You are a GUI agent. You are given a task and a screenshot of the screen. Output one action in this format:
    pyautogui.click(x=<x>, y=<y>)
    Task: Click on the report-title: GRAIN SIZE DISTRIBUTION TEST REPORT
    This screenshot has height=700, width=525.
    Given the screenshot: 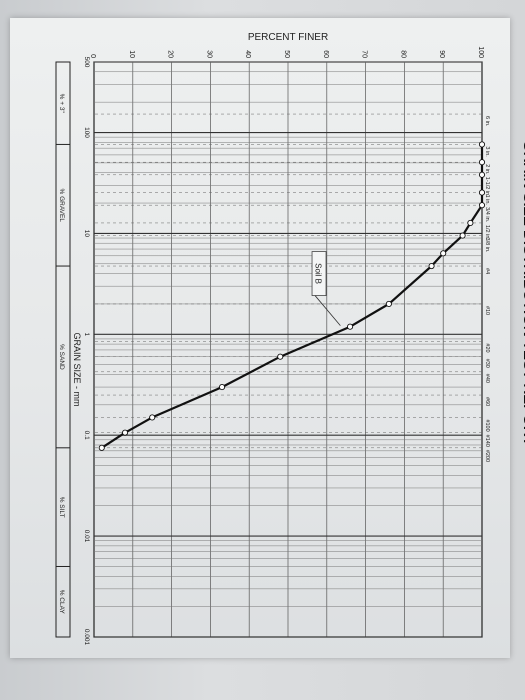 What is the action you would take?
    pyautogui.click(x=522, y=293)
    